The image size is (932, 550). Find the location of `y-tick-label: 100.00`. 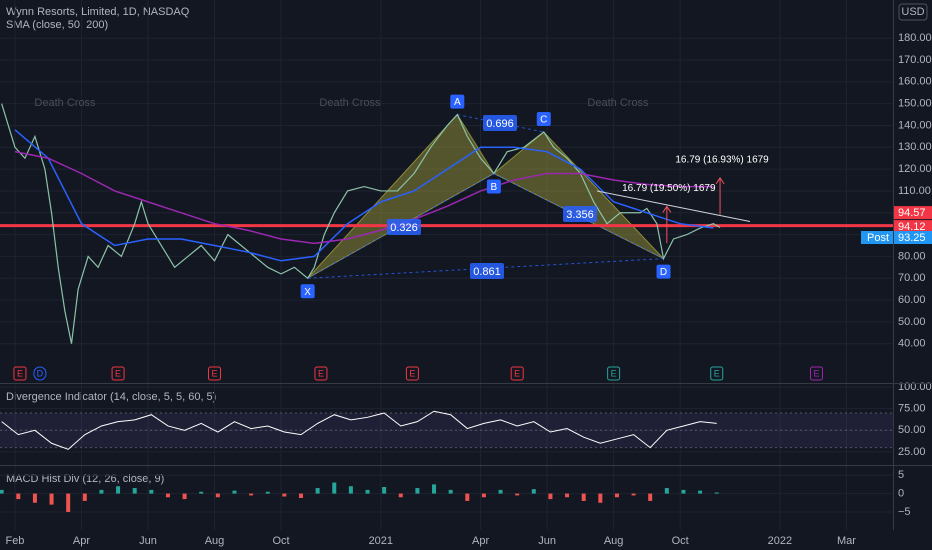

y-tick-label: 100.00 is located at coordinates (915, 387).